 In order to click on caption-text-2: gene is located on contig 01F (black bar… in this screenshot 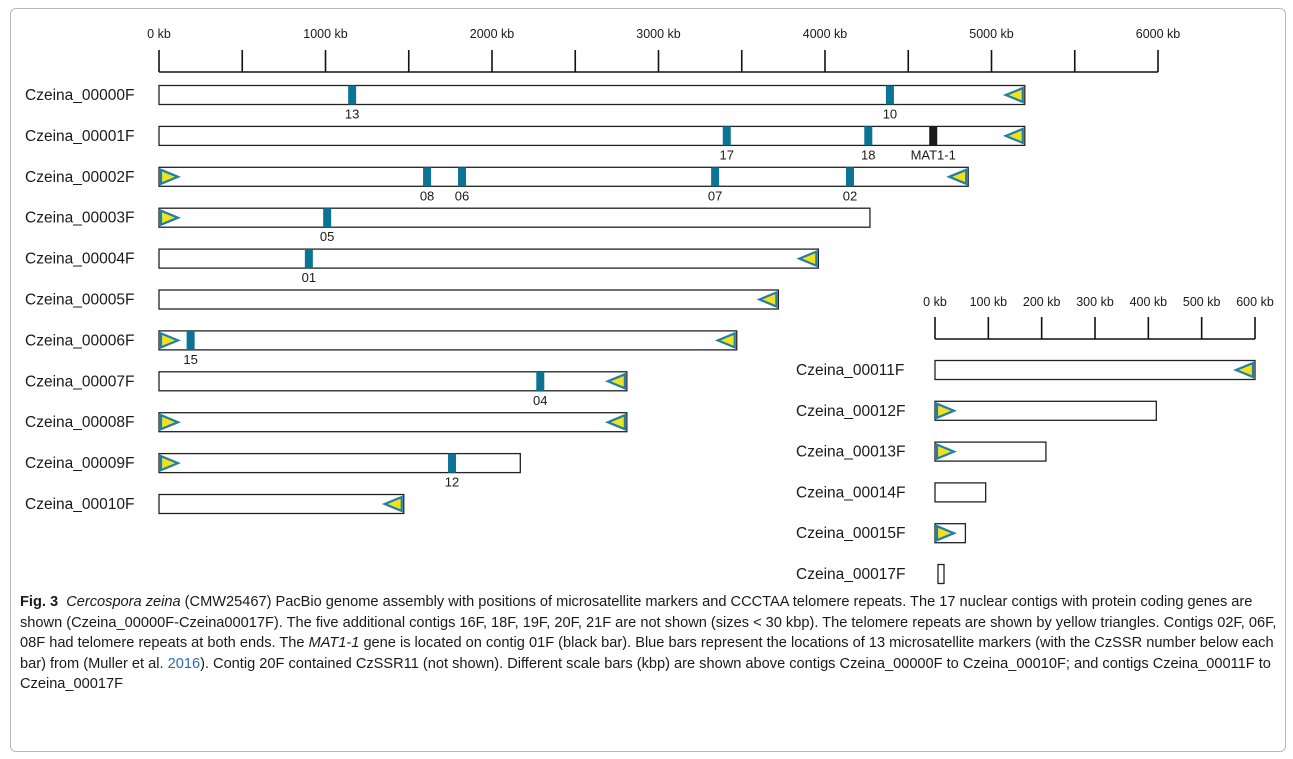, I will do `click(647, 653)`.